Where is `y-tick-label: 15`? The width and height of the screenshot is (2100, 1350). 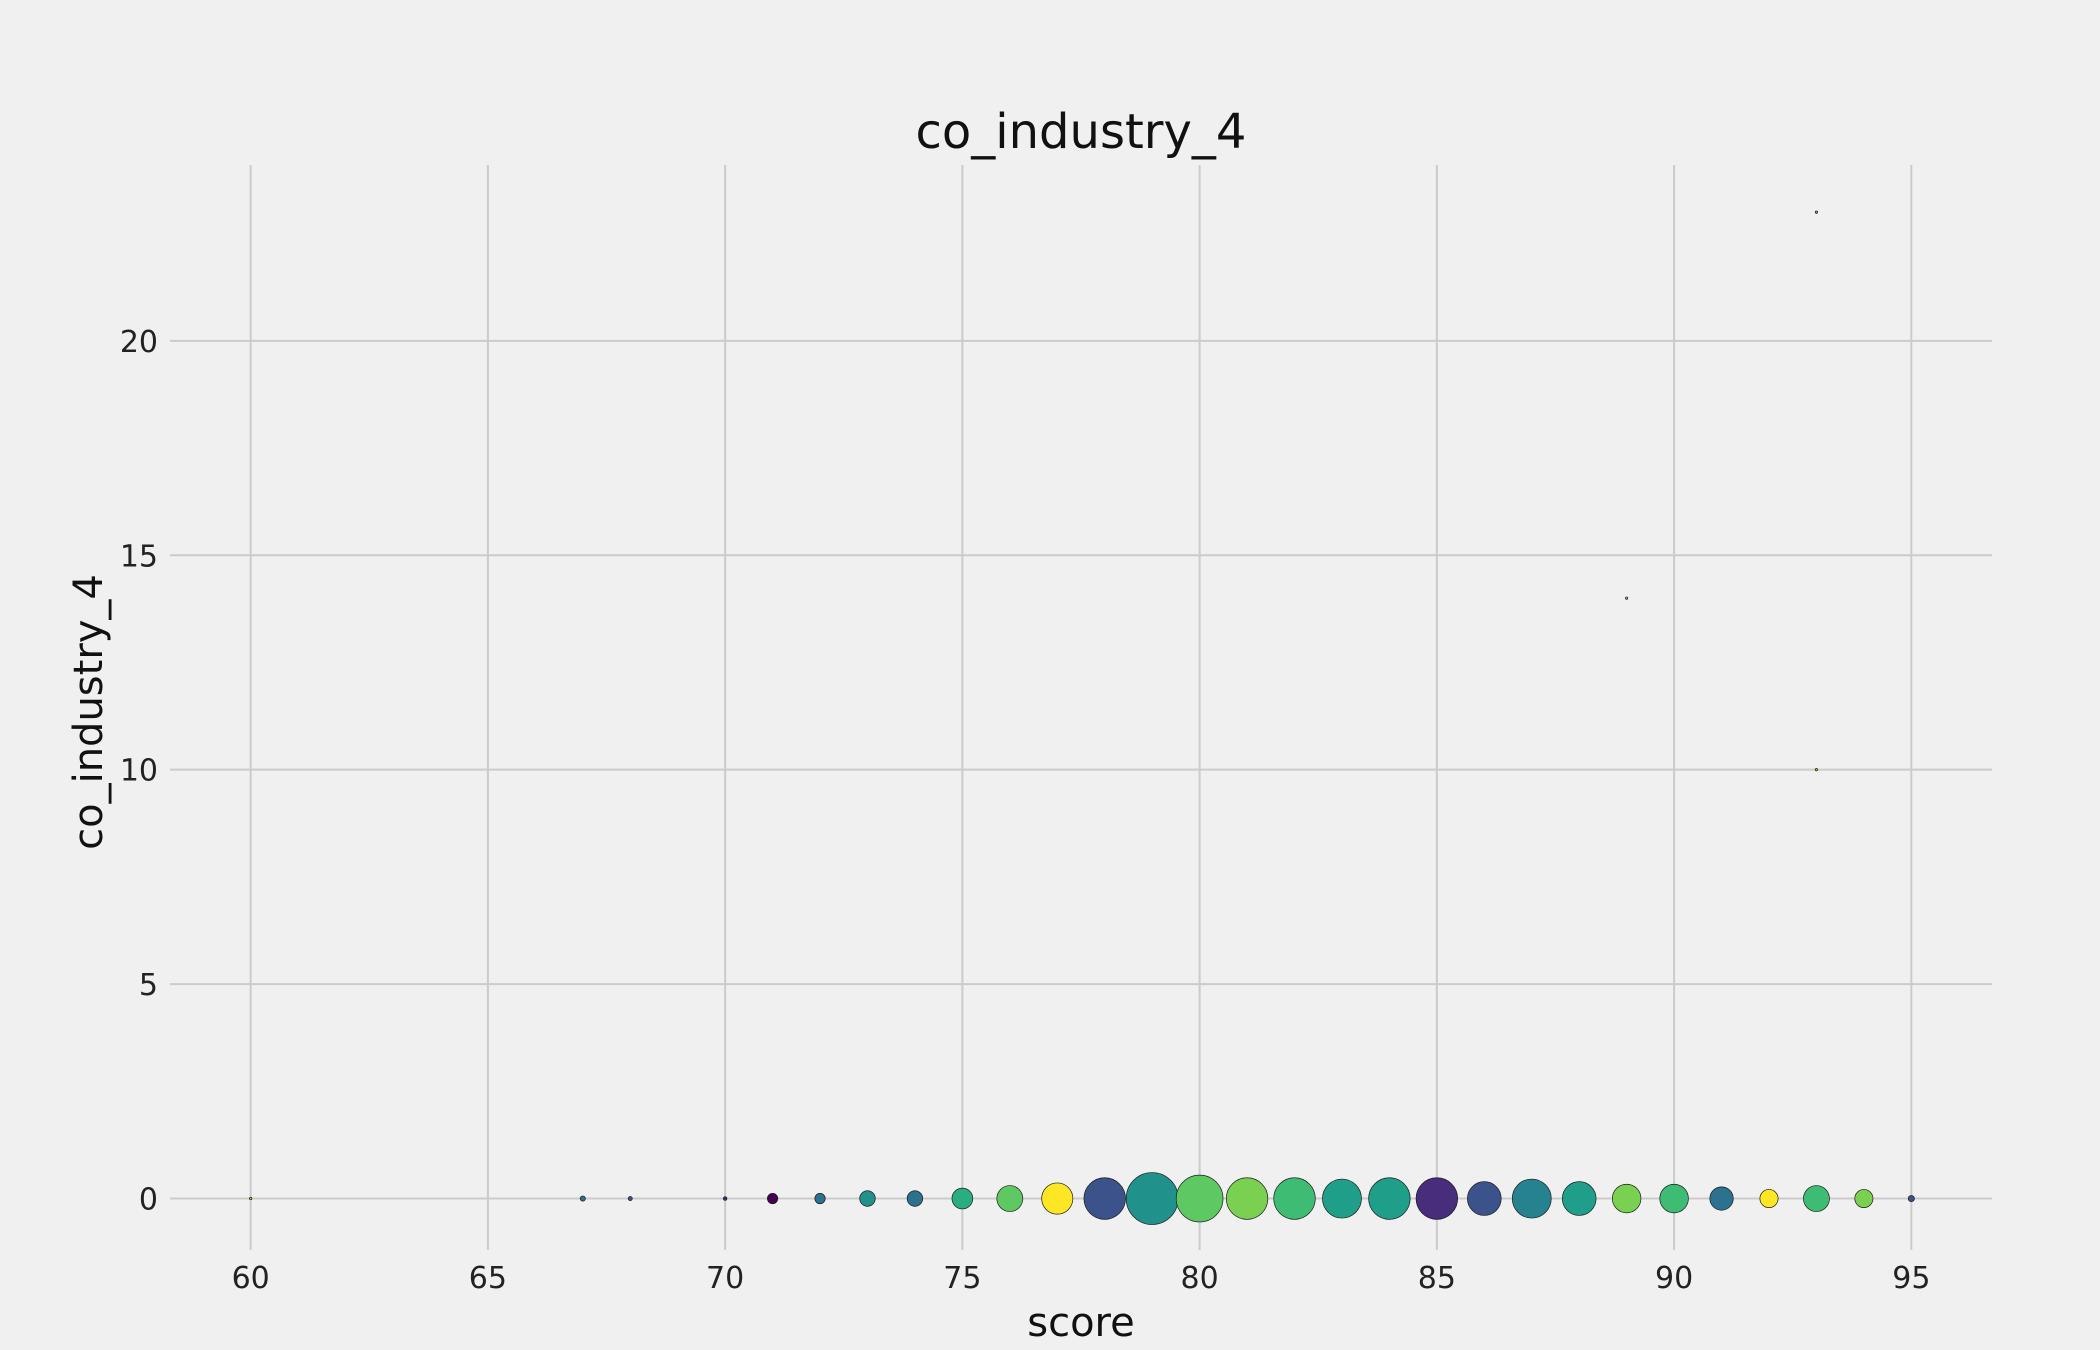
y-tick-label: 15 is located at coordinates (139, 556).